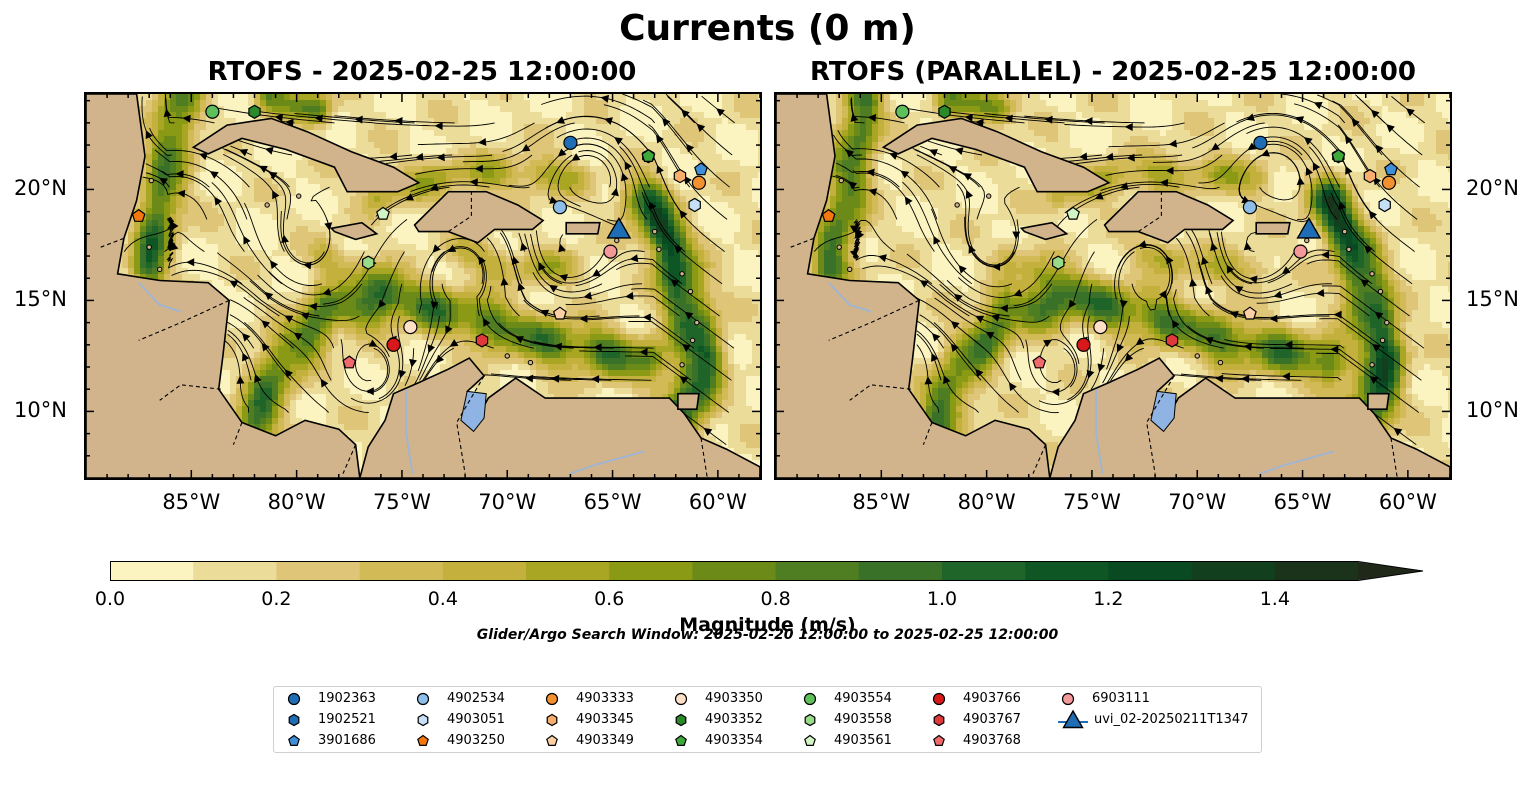 This screenshot has width=1535, height=802. What do you see at coordinates (354, 231) in the screenshot?
I see `landmass-jamaica` at bounding box center [354, 231].